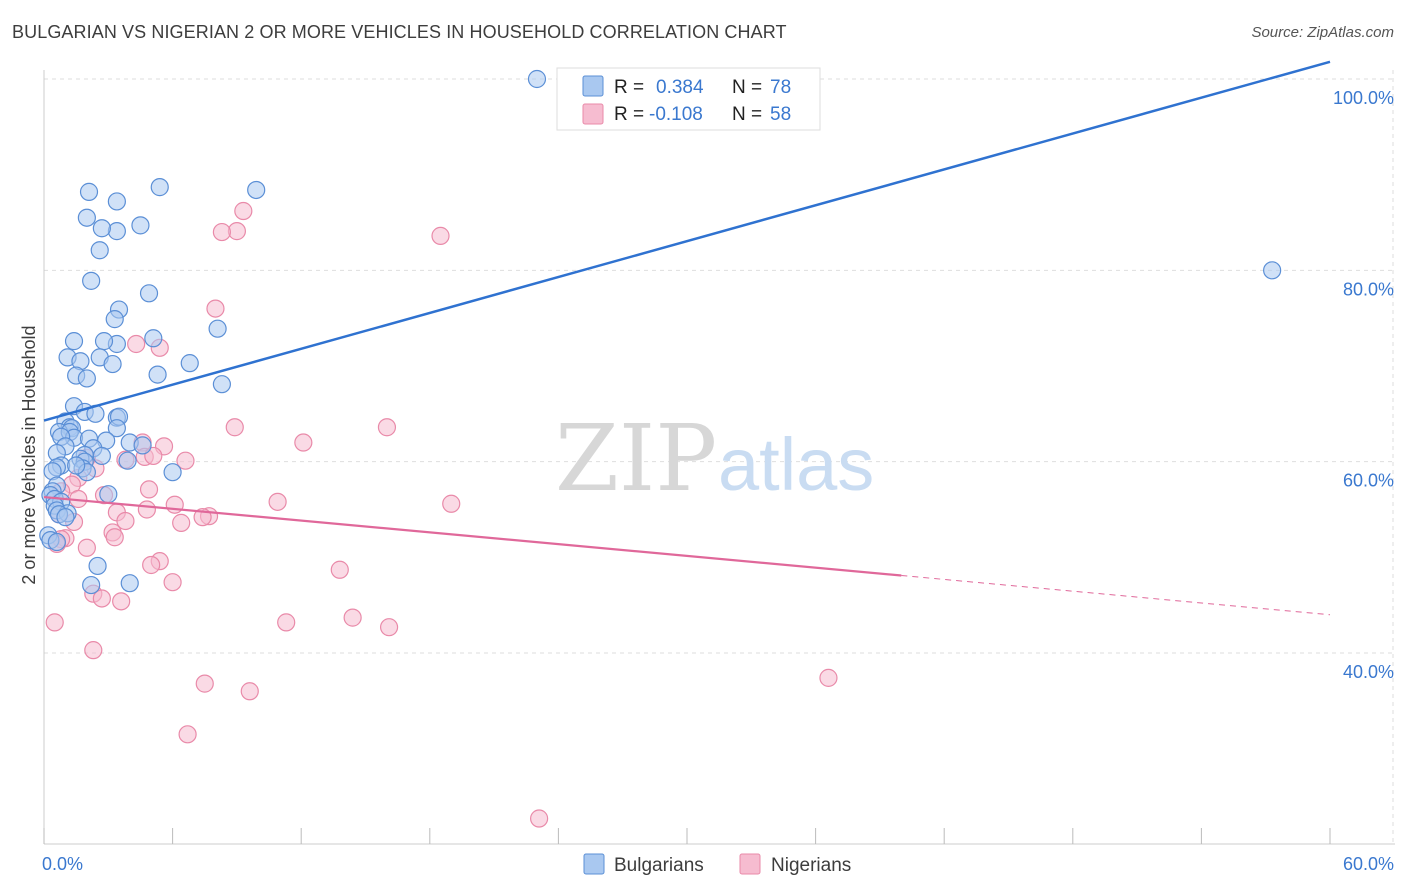 This screenshot has width=1406, height=892. What do you see at coordinates (676, 114) in the screenshot?
I see `legend-r-value-nigerians: -0.108` at bounding box center [676, 114].